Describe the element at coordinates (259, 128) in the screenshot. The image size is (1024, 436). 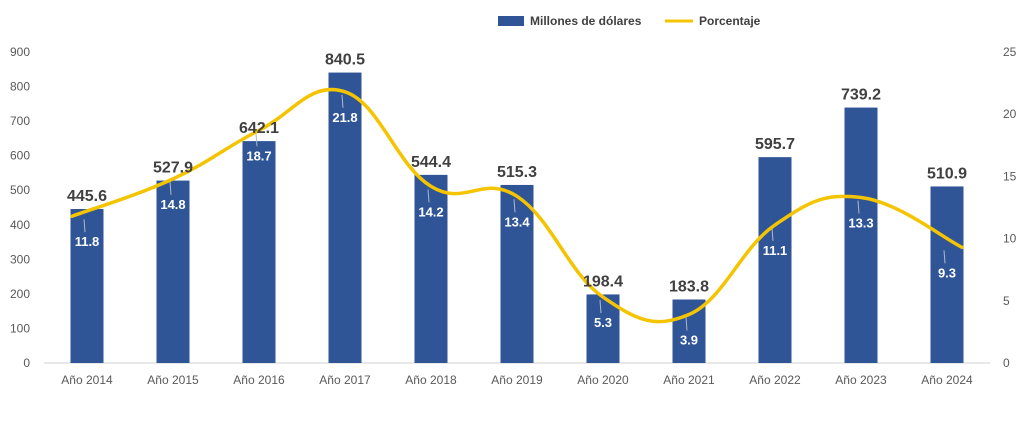
I see `bar-value-label: 642.1` at that location.